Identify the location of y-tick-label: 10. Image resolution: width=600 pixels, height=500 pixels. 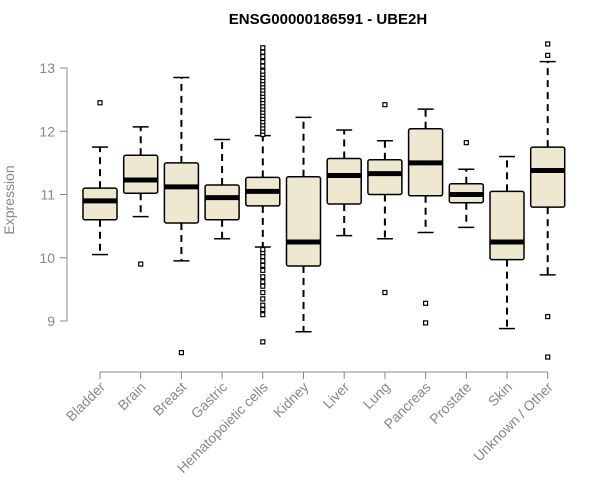
(47, 258).